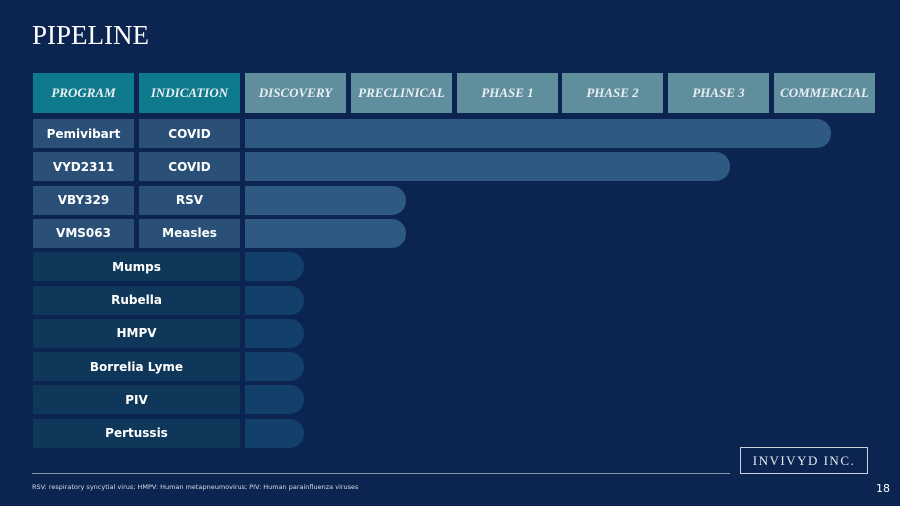 Image resolution: width=900 pixels, height=506 pixels. What do you see at coordinates (804, 460) in the screenshot?
I see `logo: INVIVYD INC.` at bounding box center [804, 460].